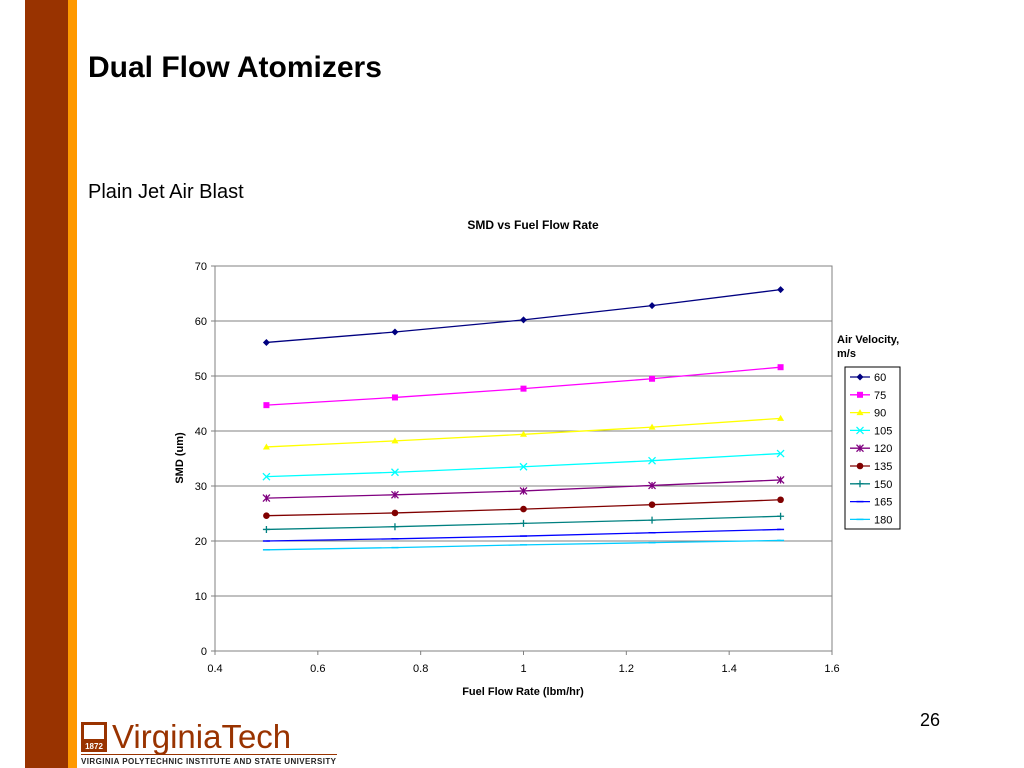 The height and width of the screenshot is (768, 1024). I want to click on slide-title: Dual Flow Atomizers, so click(235, 67).